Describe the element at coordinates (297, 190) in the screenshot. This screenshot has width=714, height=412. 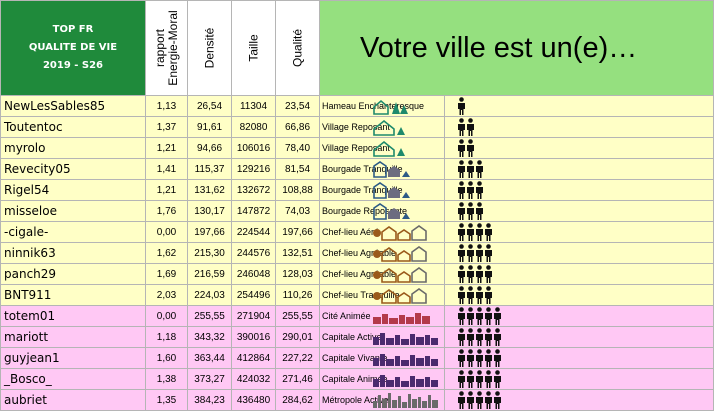
I see `qualite-cell: 108,88` at that location.